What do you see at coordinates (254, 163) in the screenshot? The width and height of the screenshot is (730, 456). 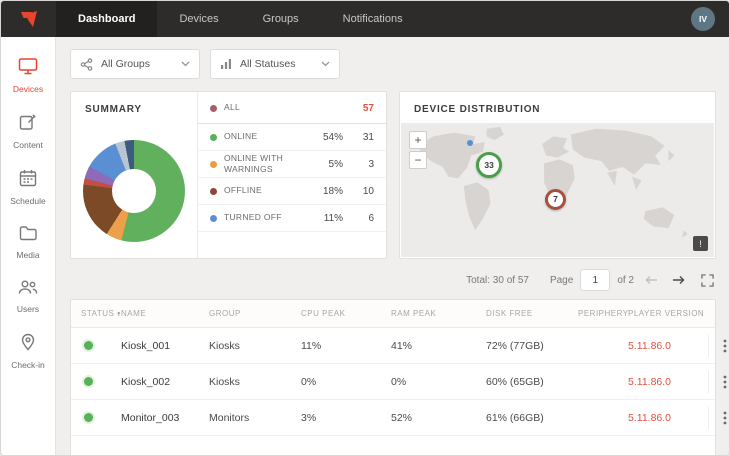 I see `legend-label: ONLINE WITH WARNINGS` at bounding box center [254, 163].